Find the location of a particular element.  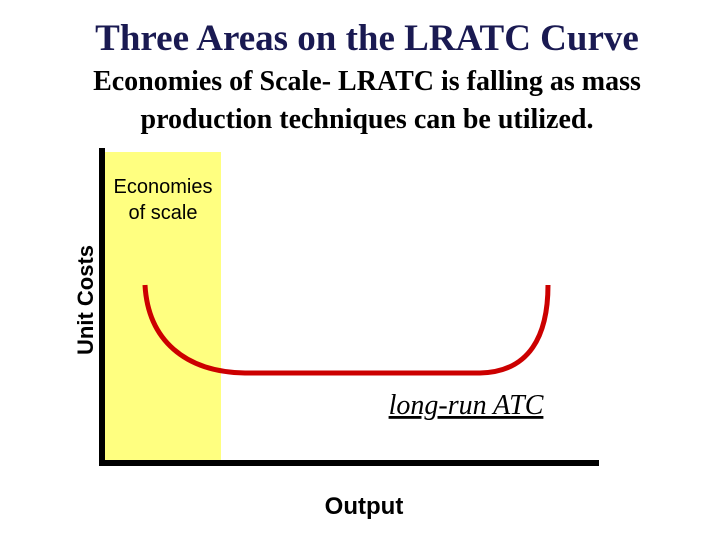

subtitle-line: production techniques can be utilized. is located at coordinates (367, 119).